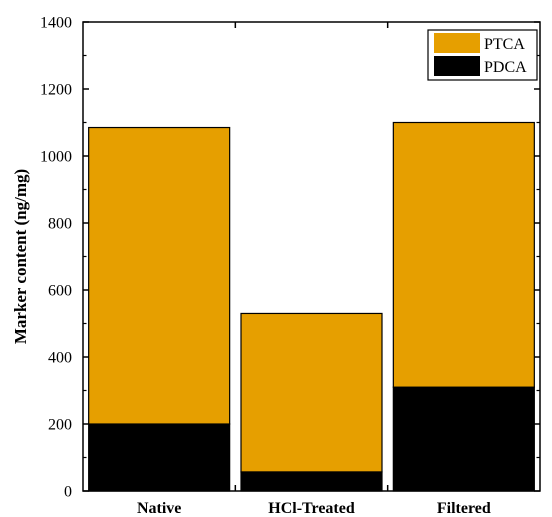  What do you see at coordinates (457, 66) in the screenshot?
I see `legend-swatch-pdca` at bounding box center [457, 66].